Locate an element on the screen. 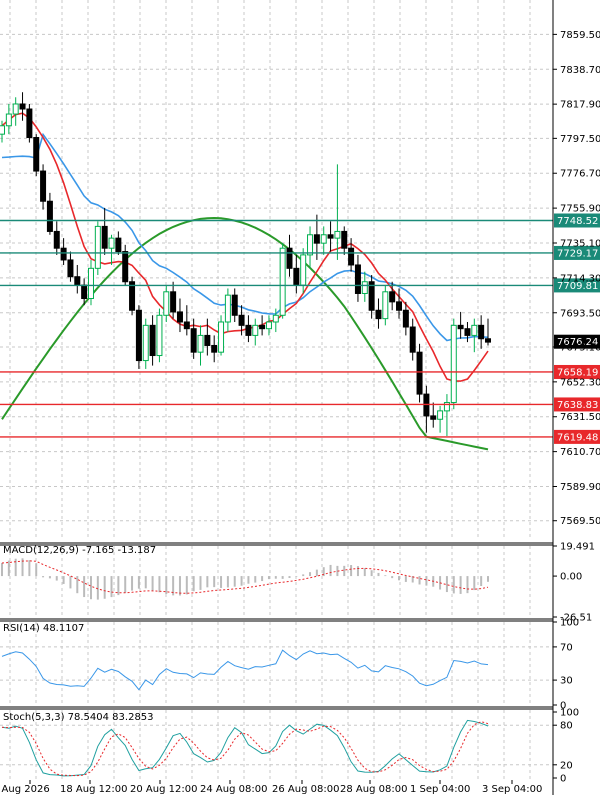 The width and height of the screenshot is (600, 795). macd-ytick-label-2: -26.51 is located at coordinates (576, 618).